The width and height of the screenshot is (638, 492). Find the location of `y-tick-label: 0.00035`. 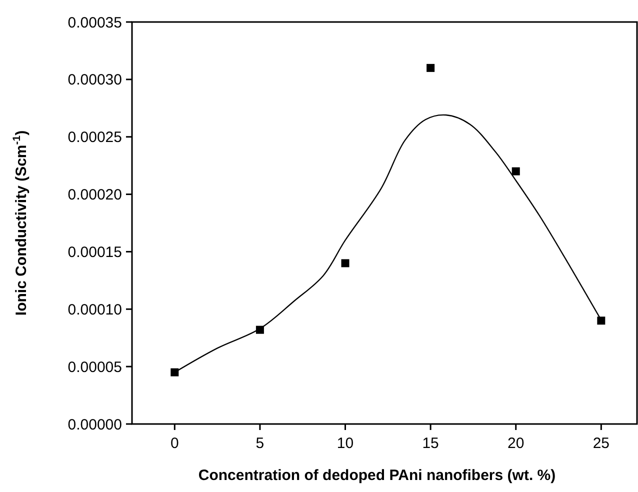

y-tick-label: 0.00035 is located at coordinates (95, 23).